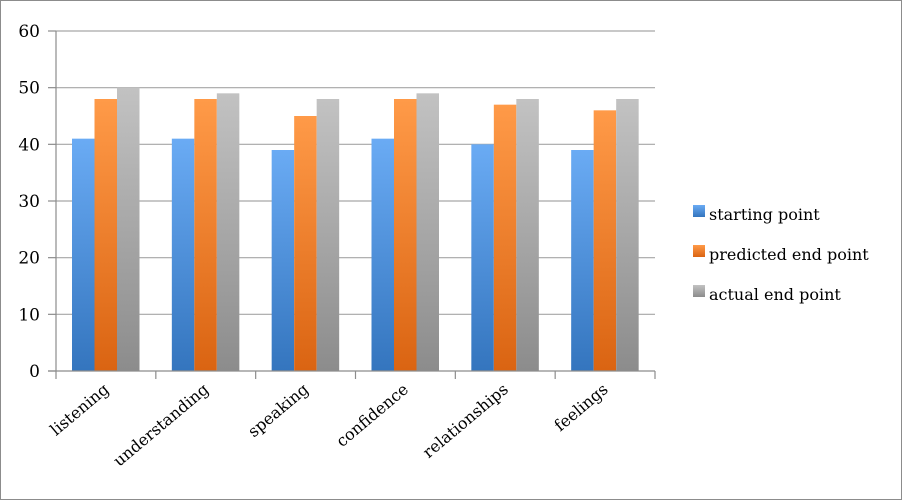  What do you see at coordinates (581, 408) in the screenshot?
I see `x-category-label: feelings` at bounding box center [581, 408].